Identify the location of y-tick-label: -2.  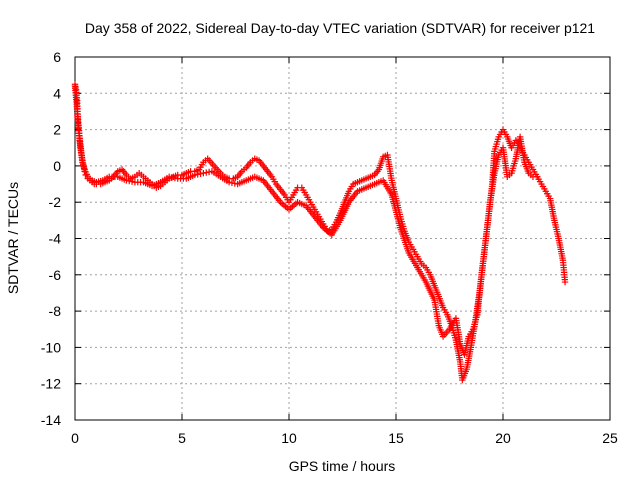
(55, 202).